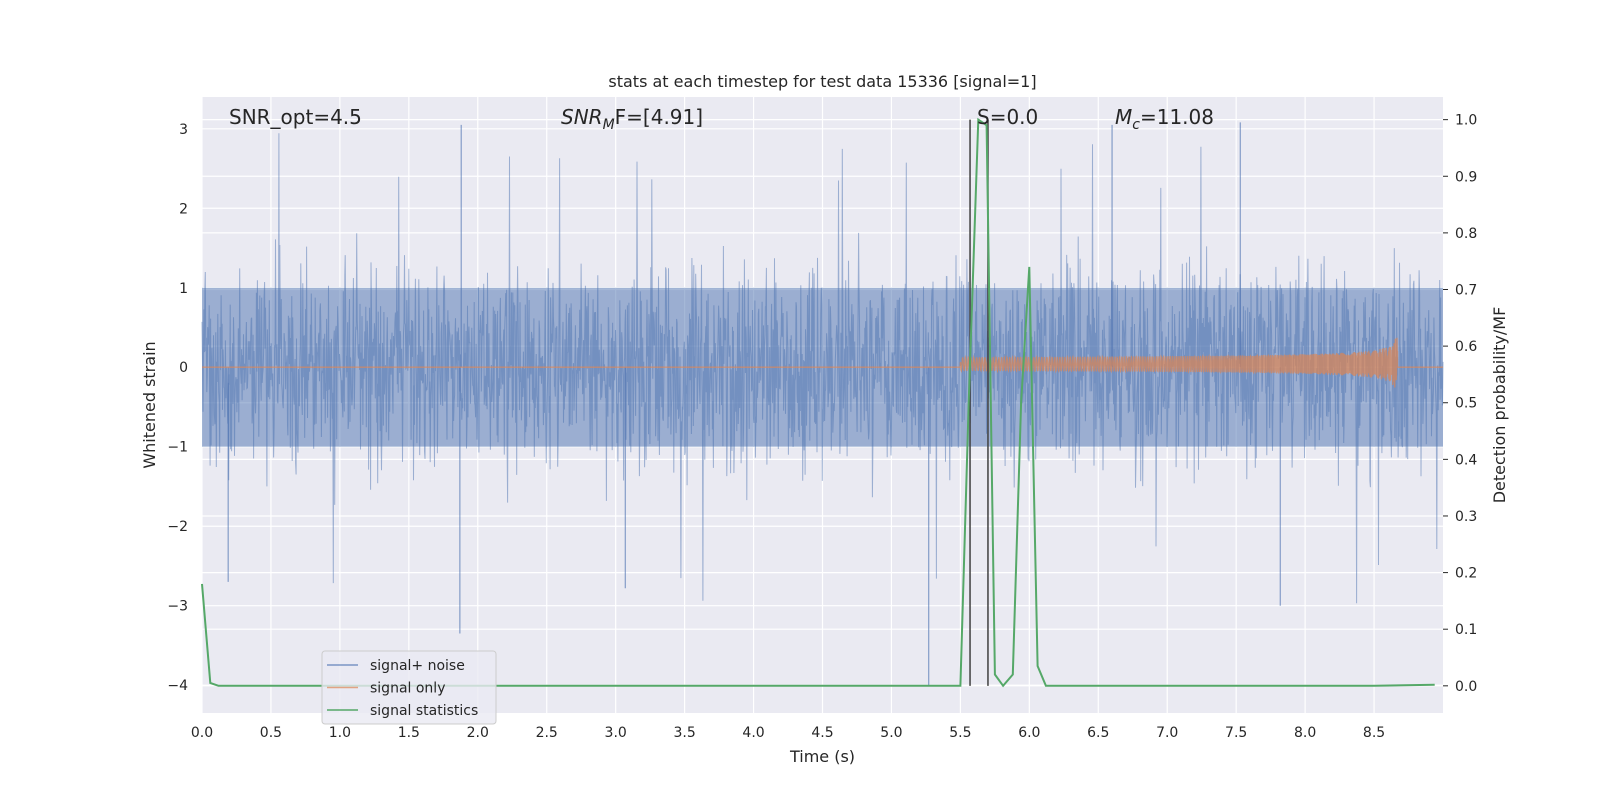 Image resolution: width=1600 pixels, height=800 pixels. Describe the element at coordinates (1466, 630) in the screenshot. I see `y-right-tick-label: 0.1` at that location.